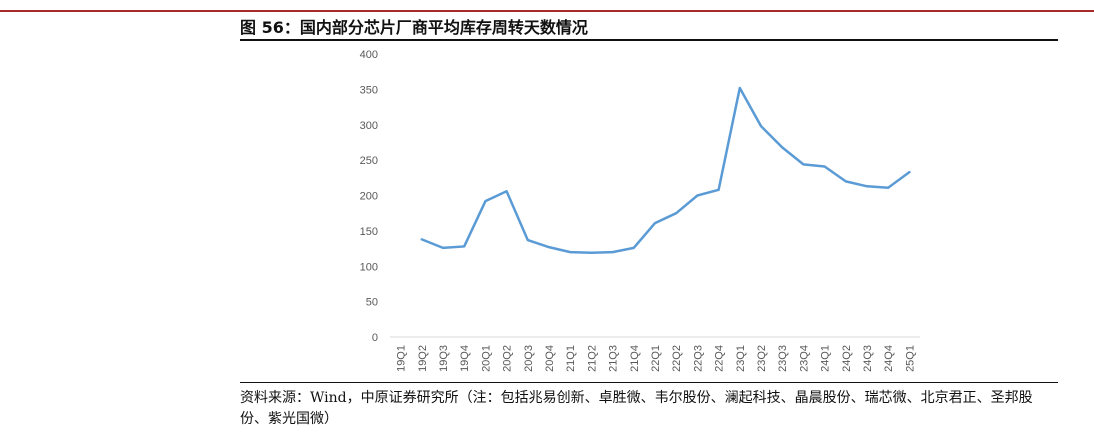 The width and height of the screenshot is (1094, 435). Describe the element at coordinates (508, 358) in the screenshot. I see `x-tick-label: 20Q2` at that location.